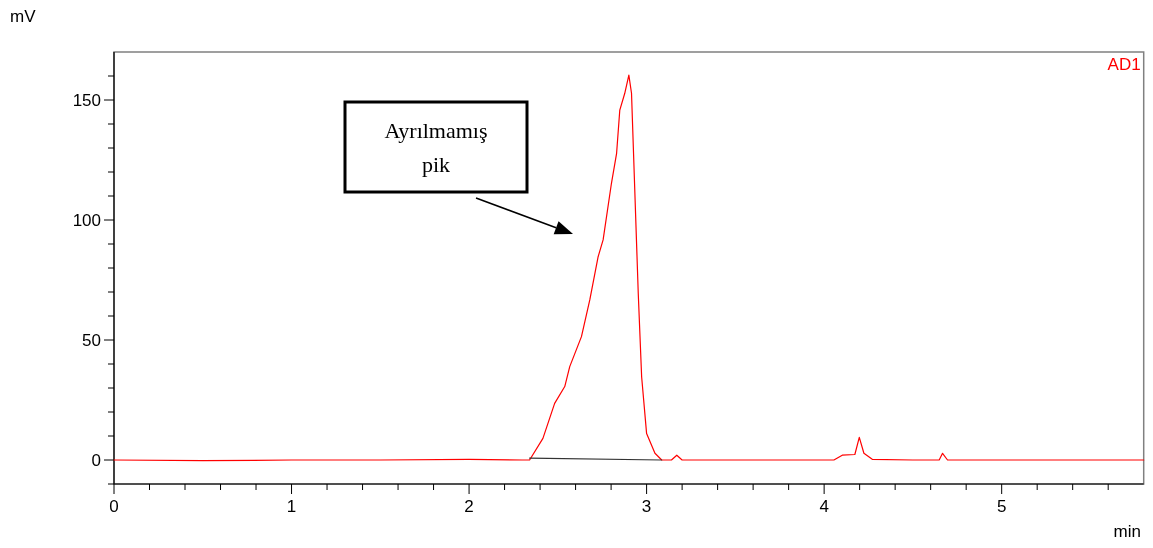  What do you see at coordinates (1001, 506) in the screenshot?
I see `x-tick-label: 5` at bounding box center [1001, 506].